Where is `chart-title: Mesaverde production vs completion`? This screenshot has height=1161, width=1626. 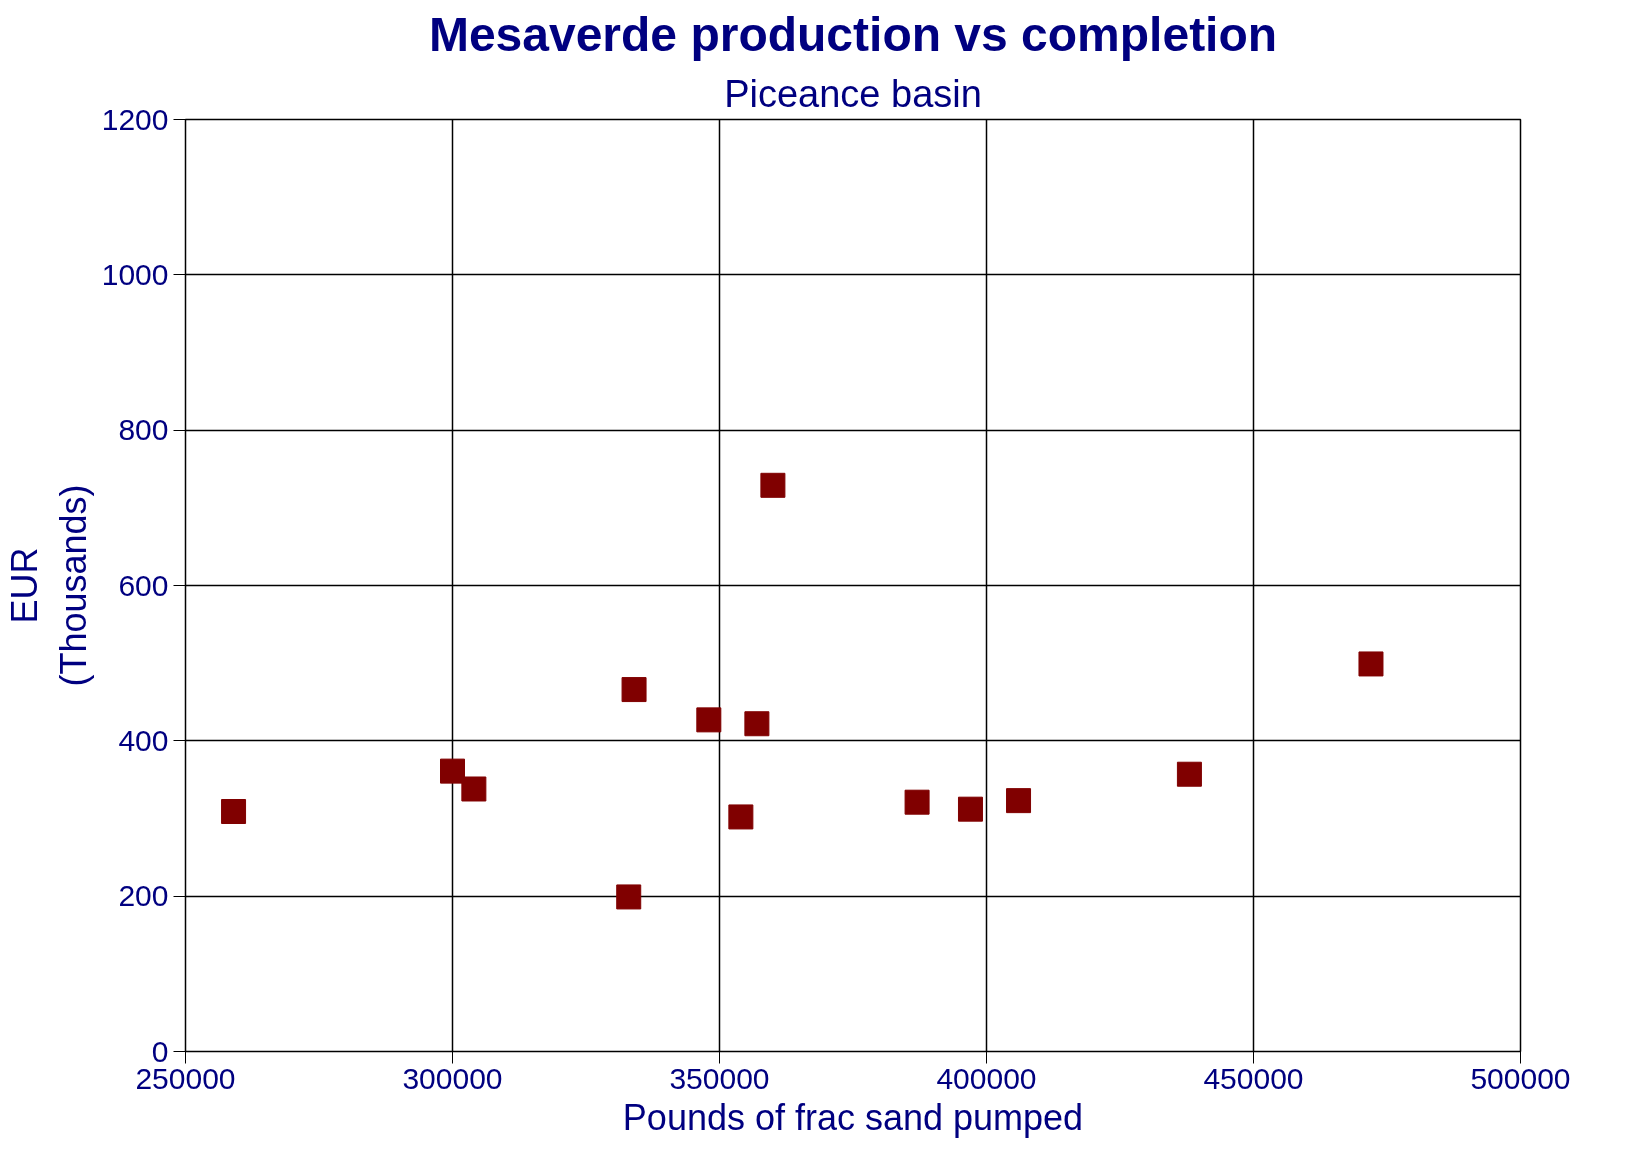
chart-title: Mesaverde production vs completion is located at coordinates (853, 34).